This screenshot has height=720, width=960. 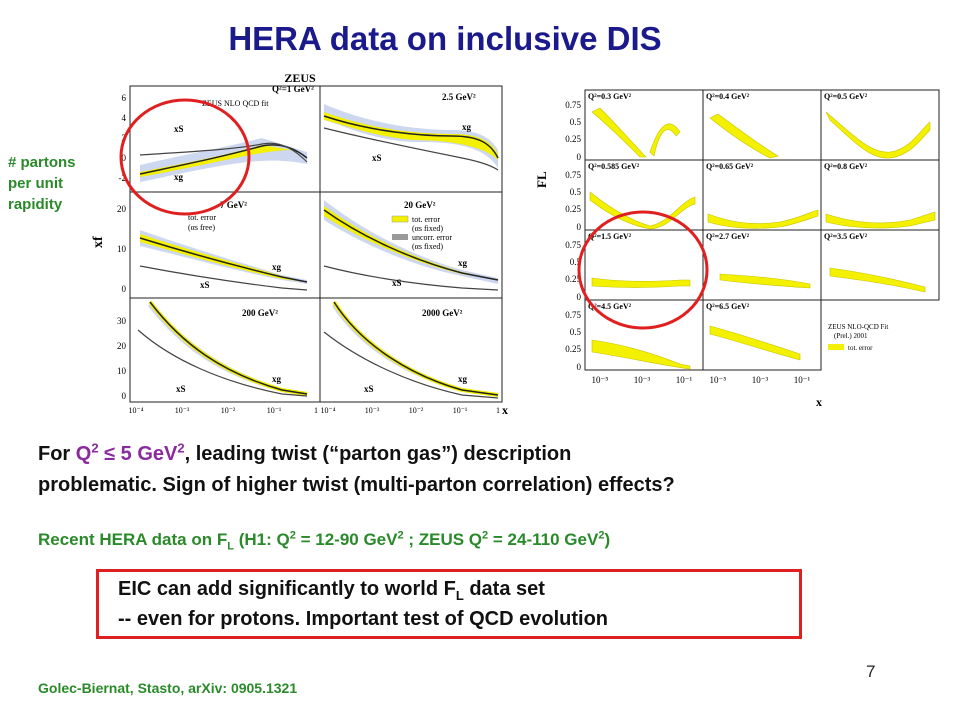 I want to click on y-tick-label: 4, so click(x=124, y=118).